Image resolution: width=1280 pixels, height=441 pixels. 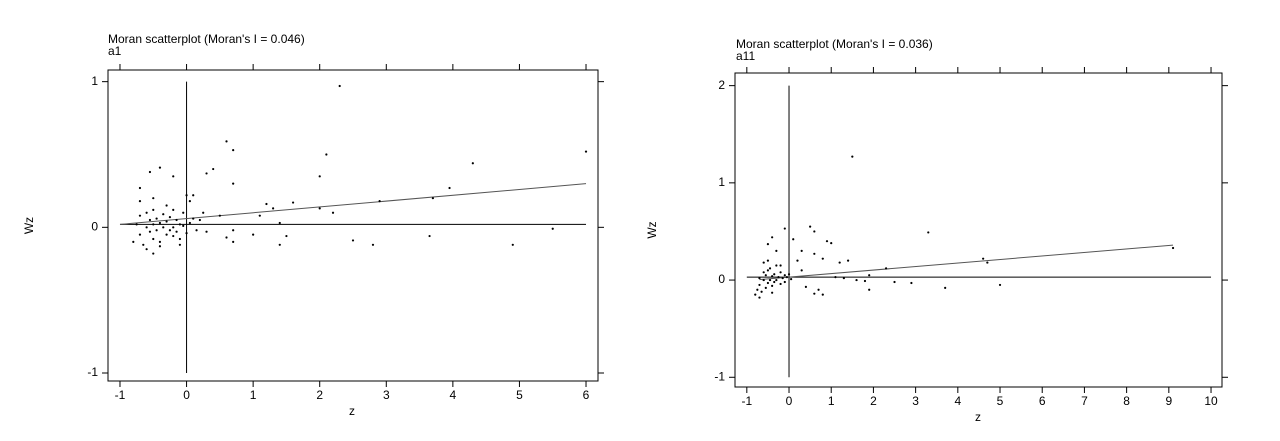 I want to click on x-tick-label: 3, so click(x=386, y=395).